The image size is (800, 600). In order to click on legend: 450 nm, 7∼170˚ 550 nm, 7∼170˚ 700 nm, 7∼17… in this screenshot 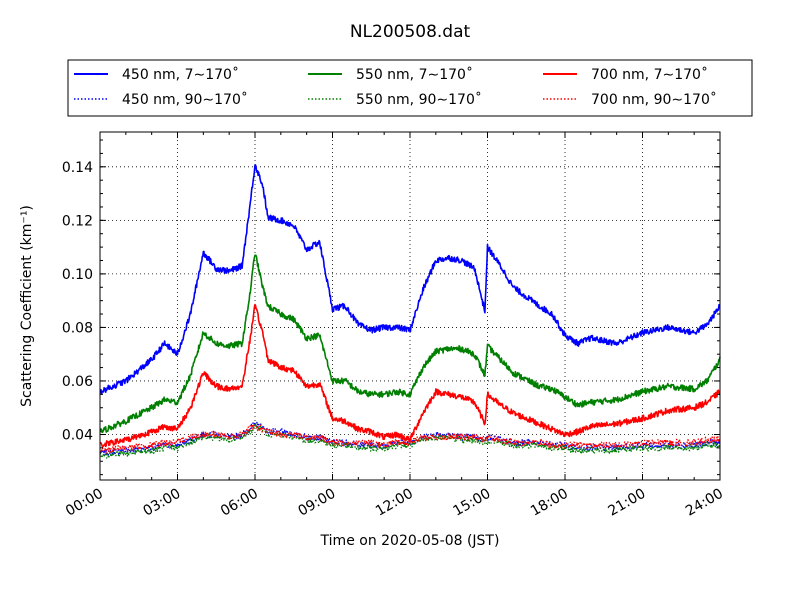, I will do `click(410, 88)`.